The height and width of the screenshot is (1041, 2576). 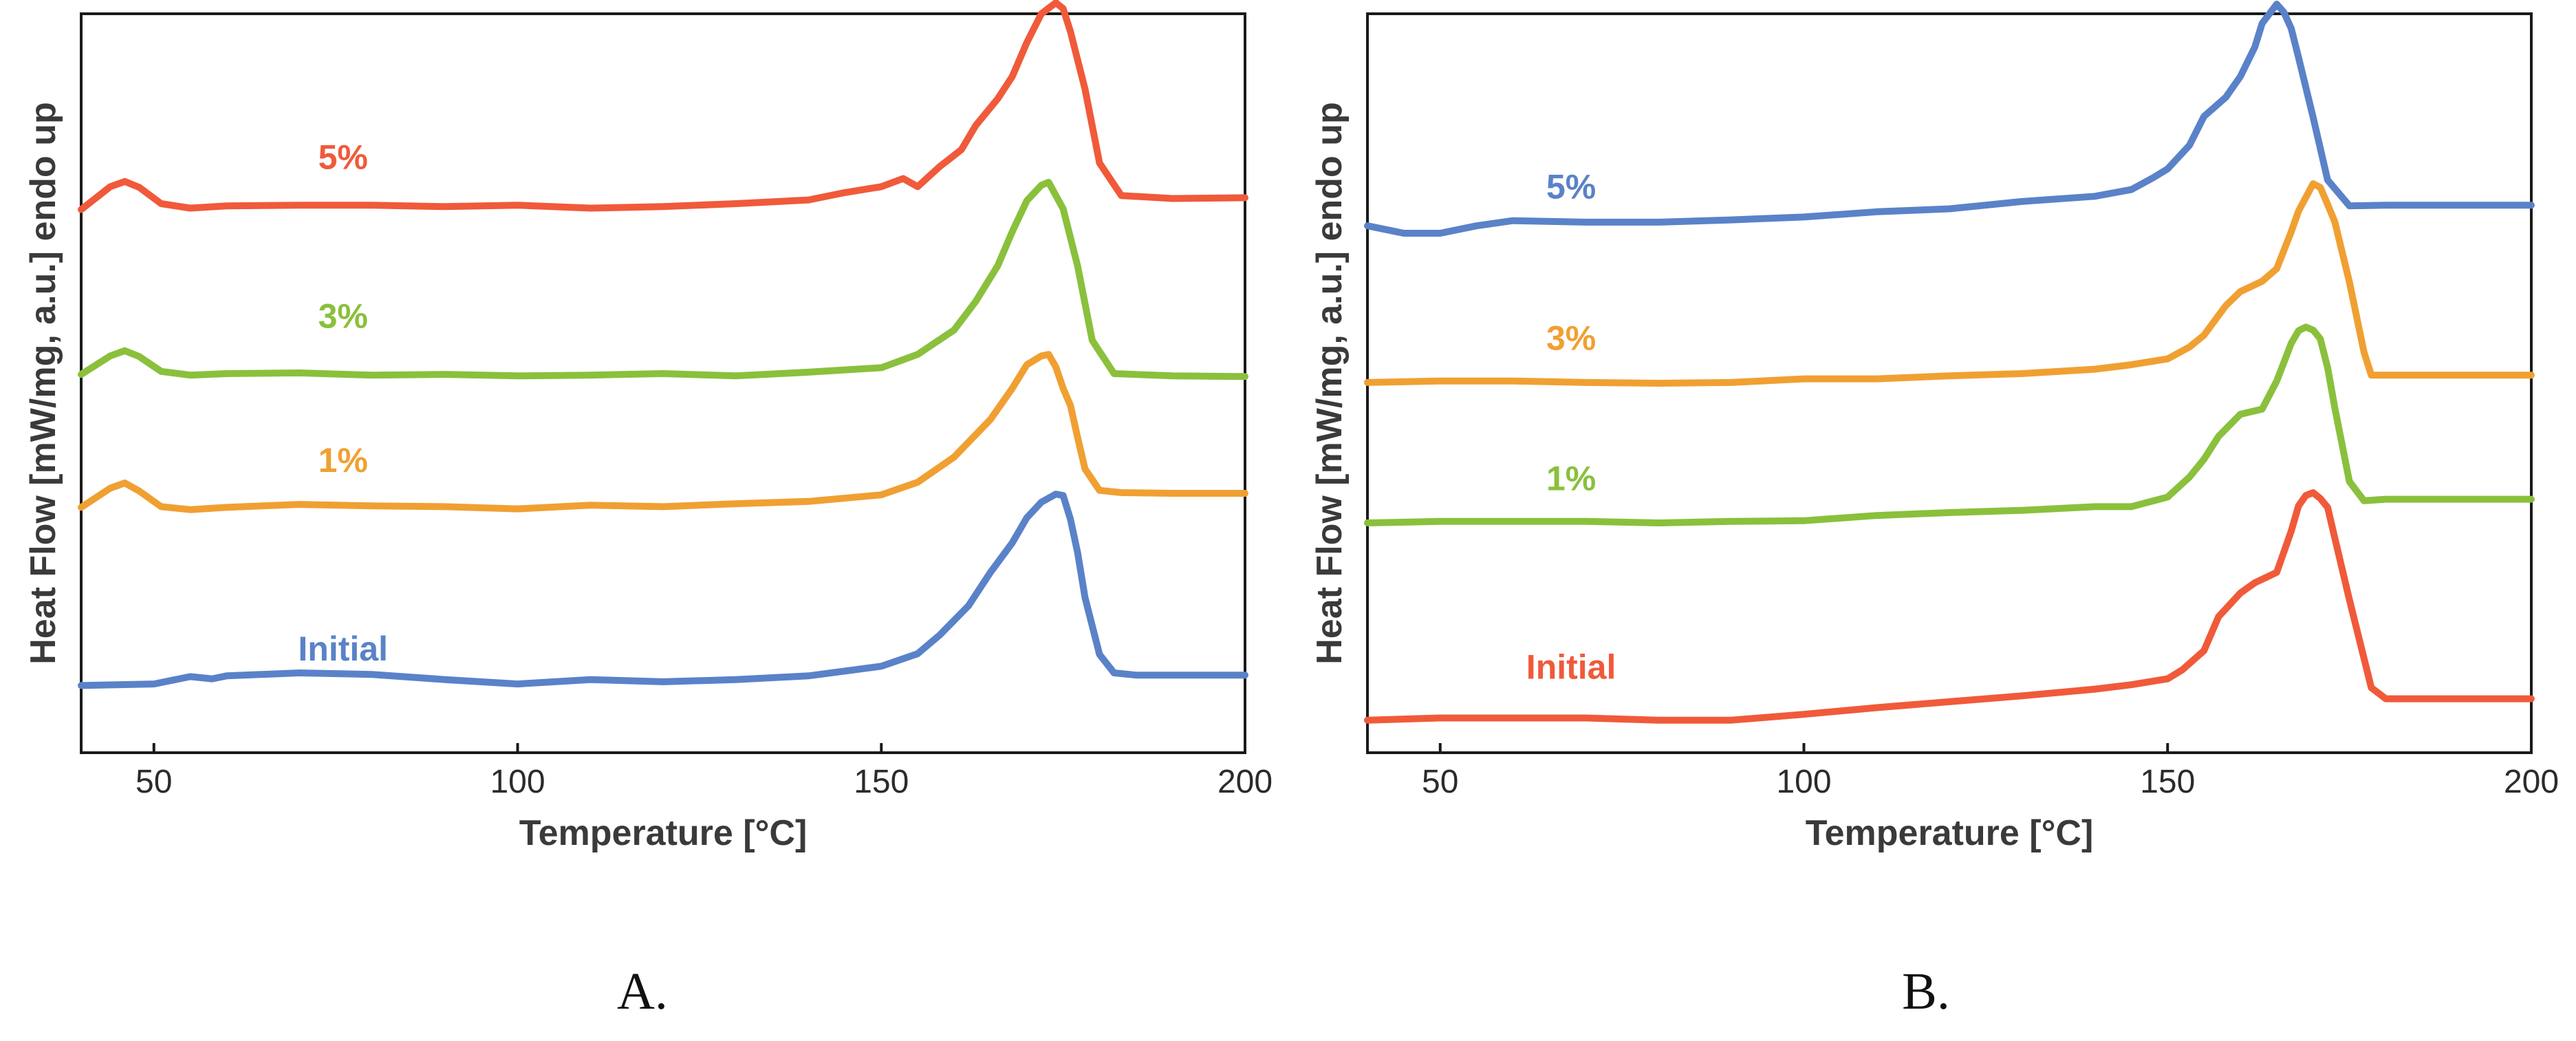 I want to click on chart-a-caption: A., so click(x=642, y=992).